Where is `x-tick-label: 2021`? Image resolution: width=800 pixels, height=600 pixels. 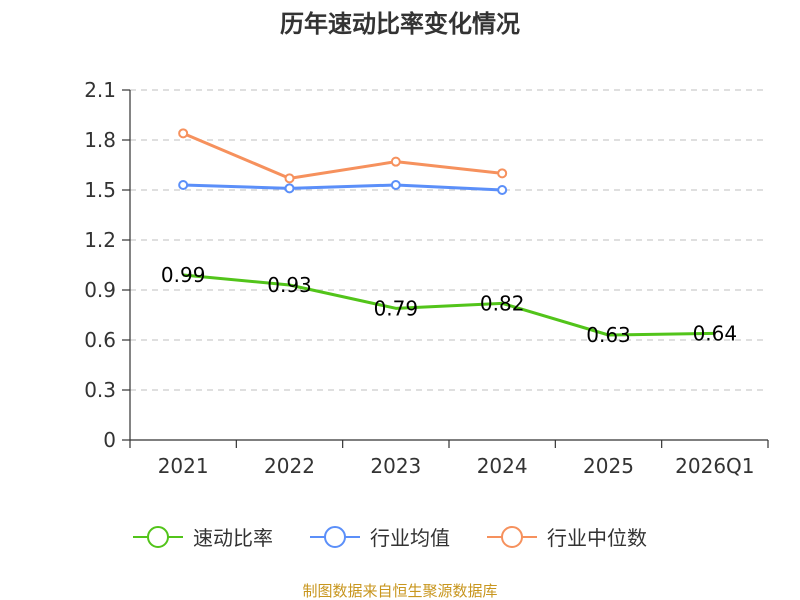 x-tick-label: 2021 is located at coordinates (183, 466).